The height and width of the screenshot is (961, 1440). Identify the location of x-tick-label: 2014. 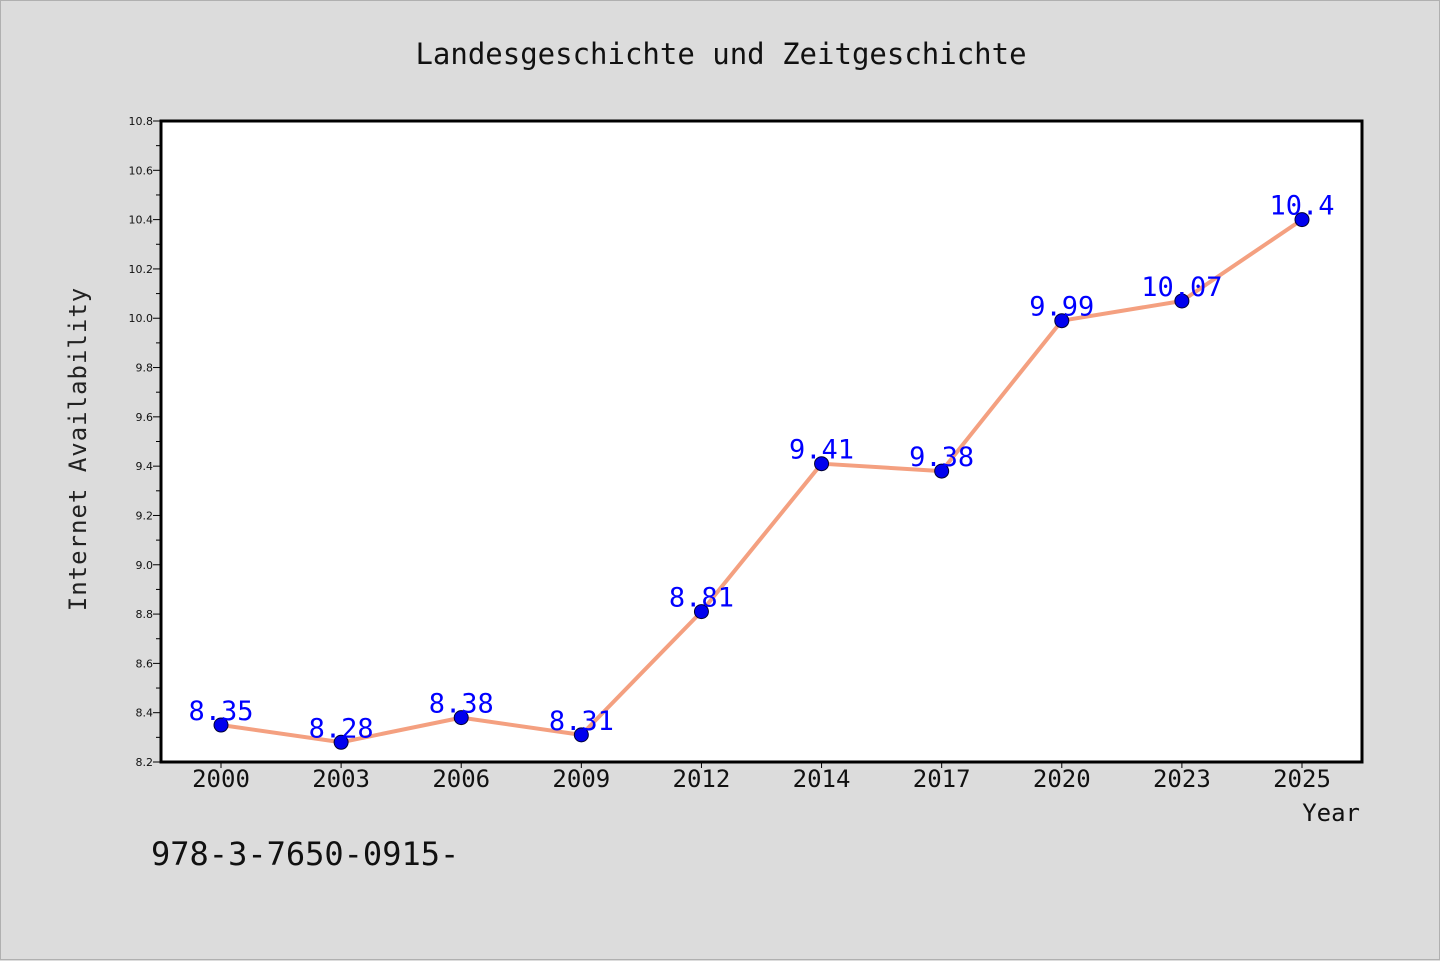
(822, 779).